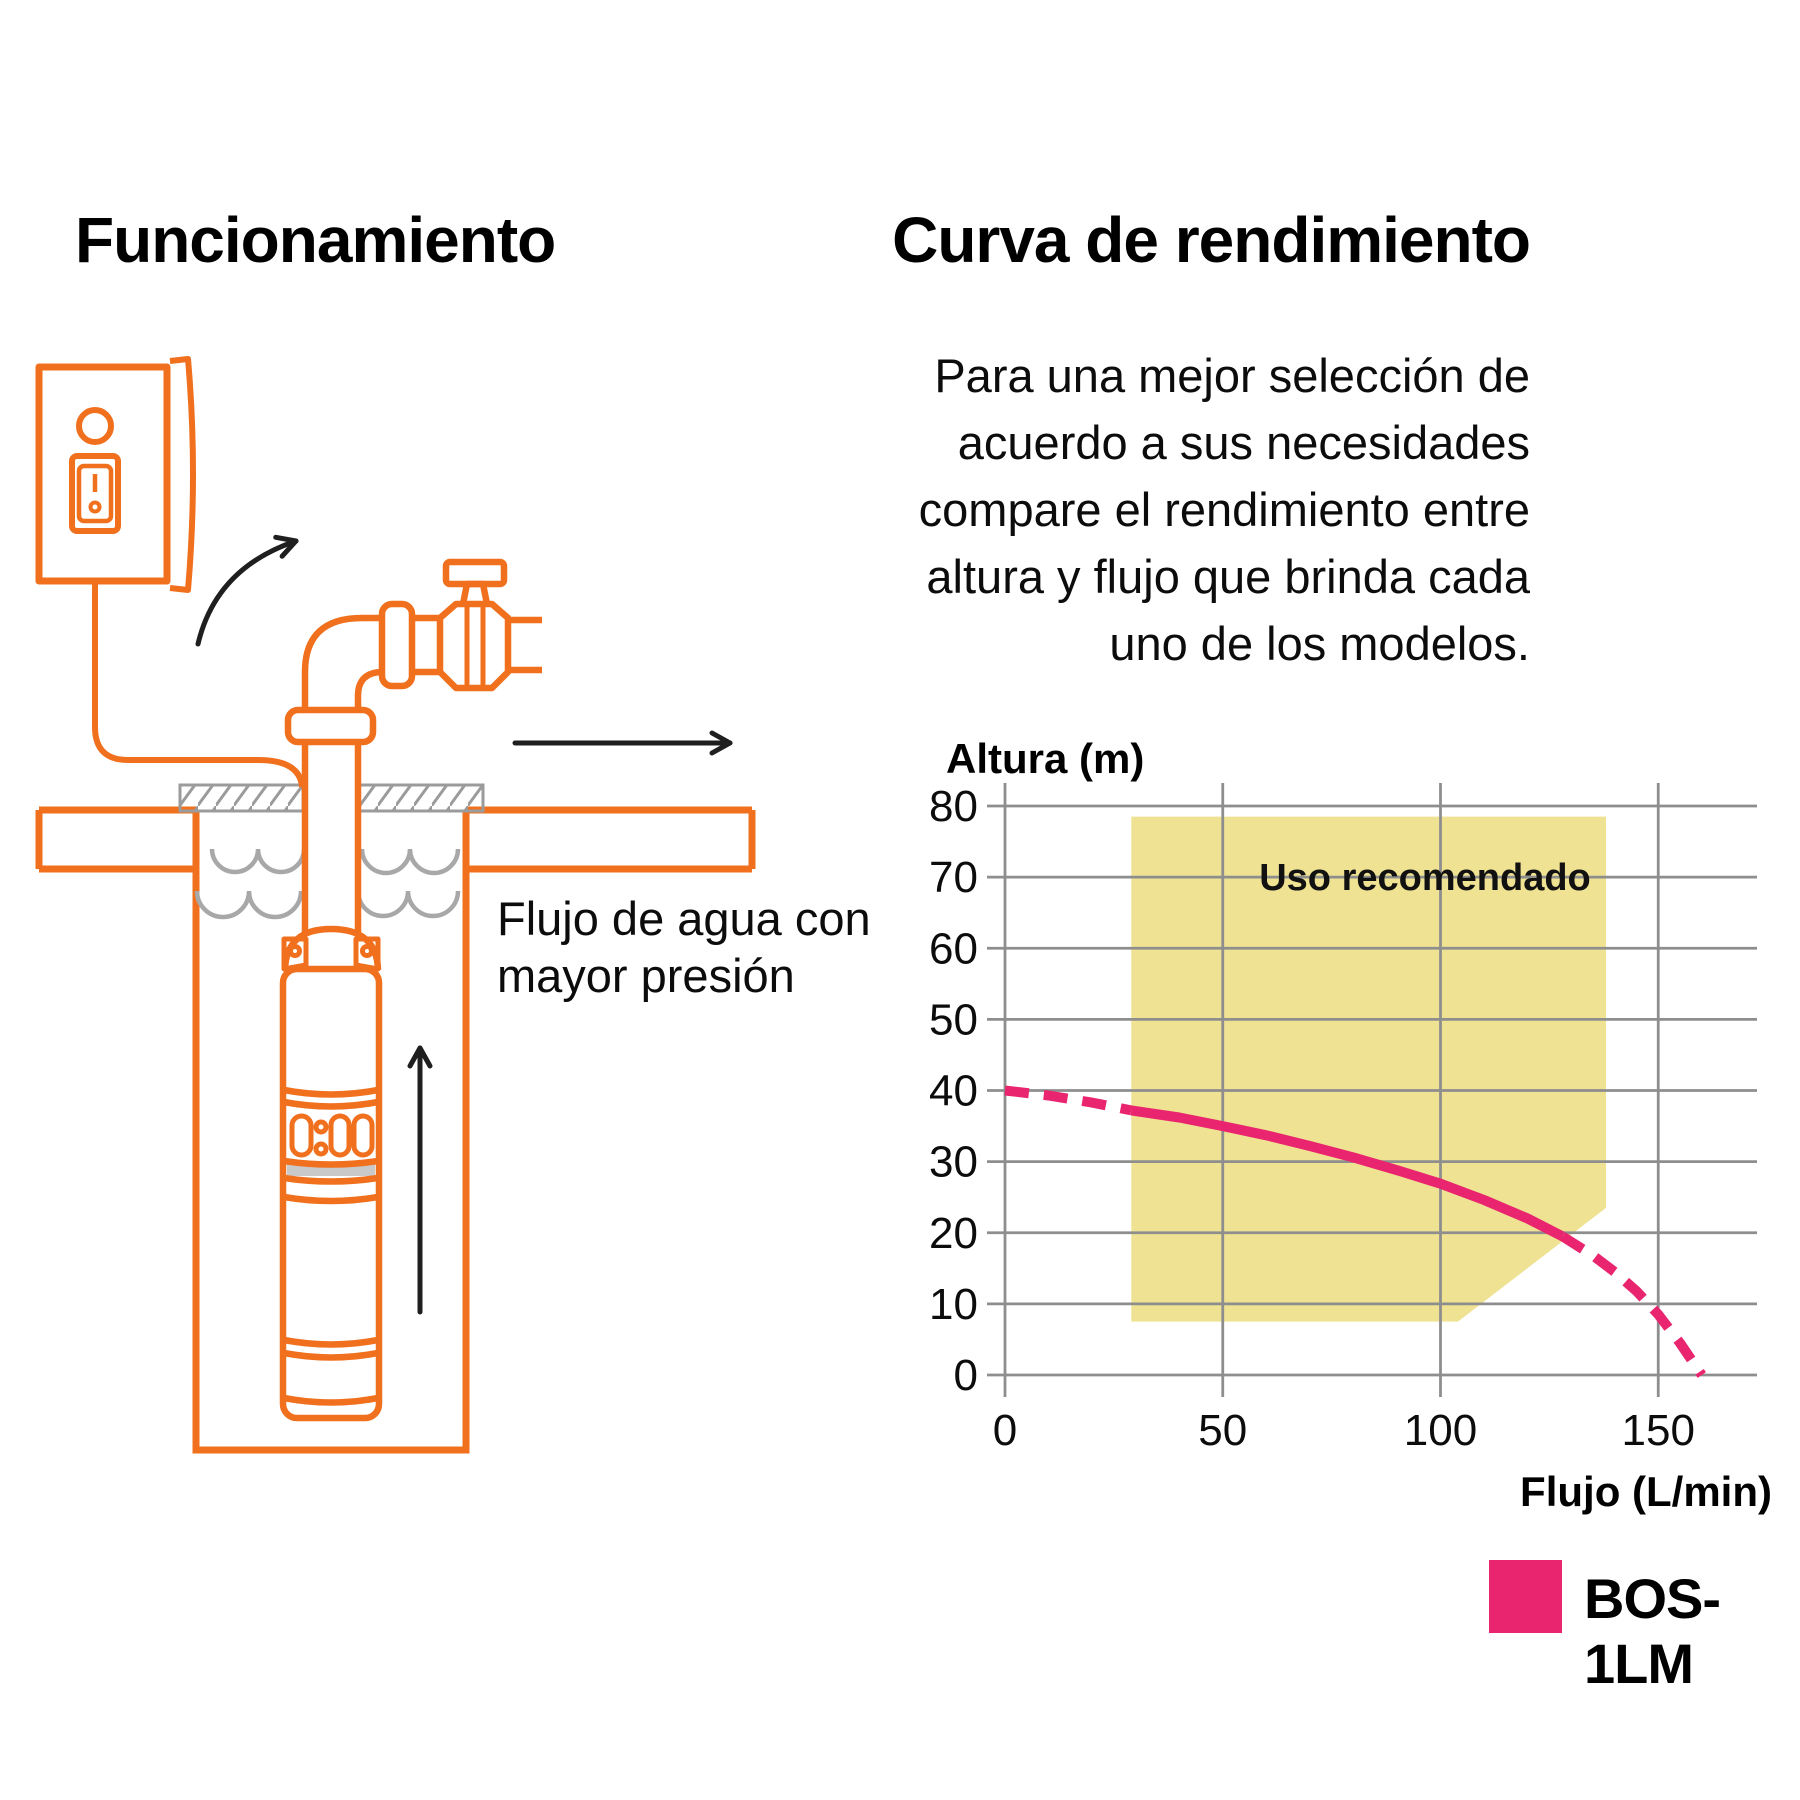  What do you see at coordinates (953, 1162) in the screenshot?
I see `y-tick-label: 30` at bounding box center [953, 1162].